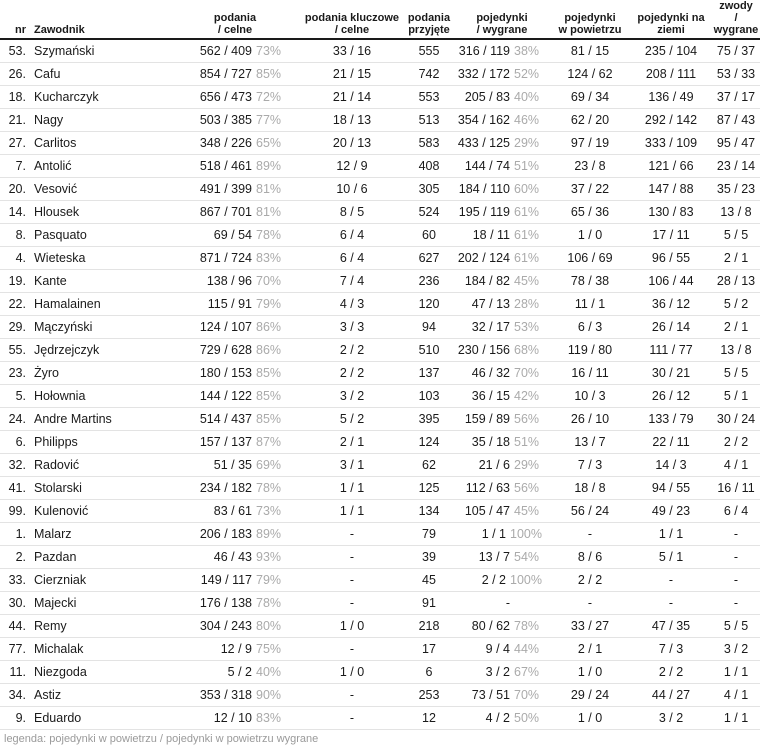 This screenshot has height=745, width=760. I want to click on cell-ground-duels-value: 111 / 77, so click(671, 349).